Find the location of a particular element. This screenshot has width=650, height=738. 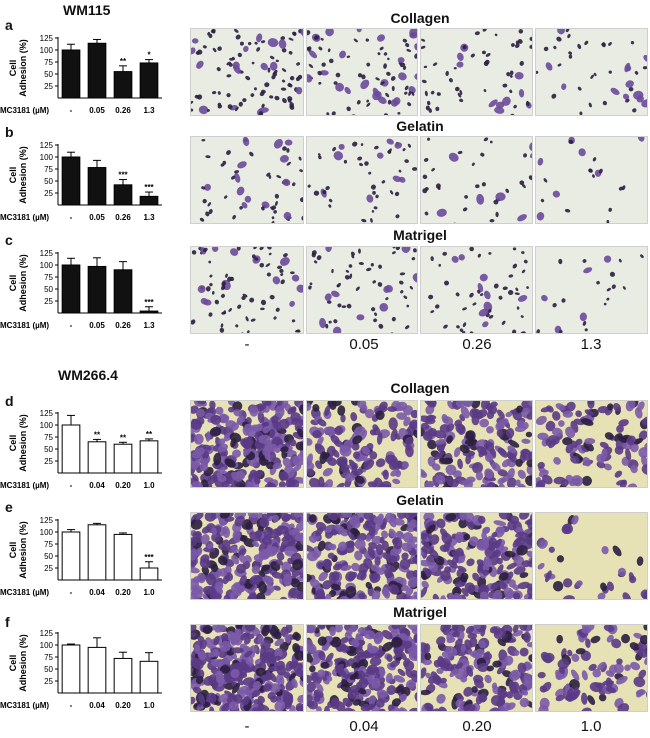

x-tick-label: 0.04 is located at coordinates (97, 592).